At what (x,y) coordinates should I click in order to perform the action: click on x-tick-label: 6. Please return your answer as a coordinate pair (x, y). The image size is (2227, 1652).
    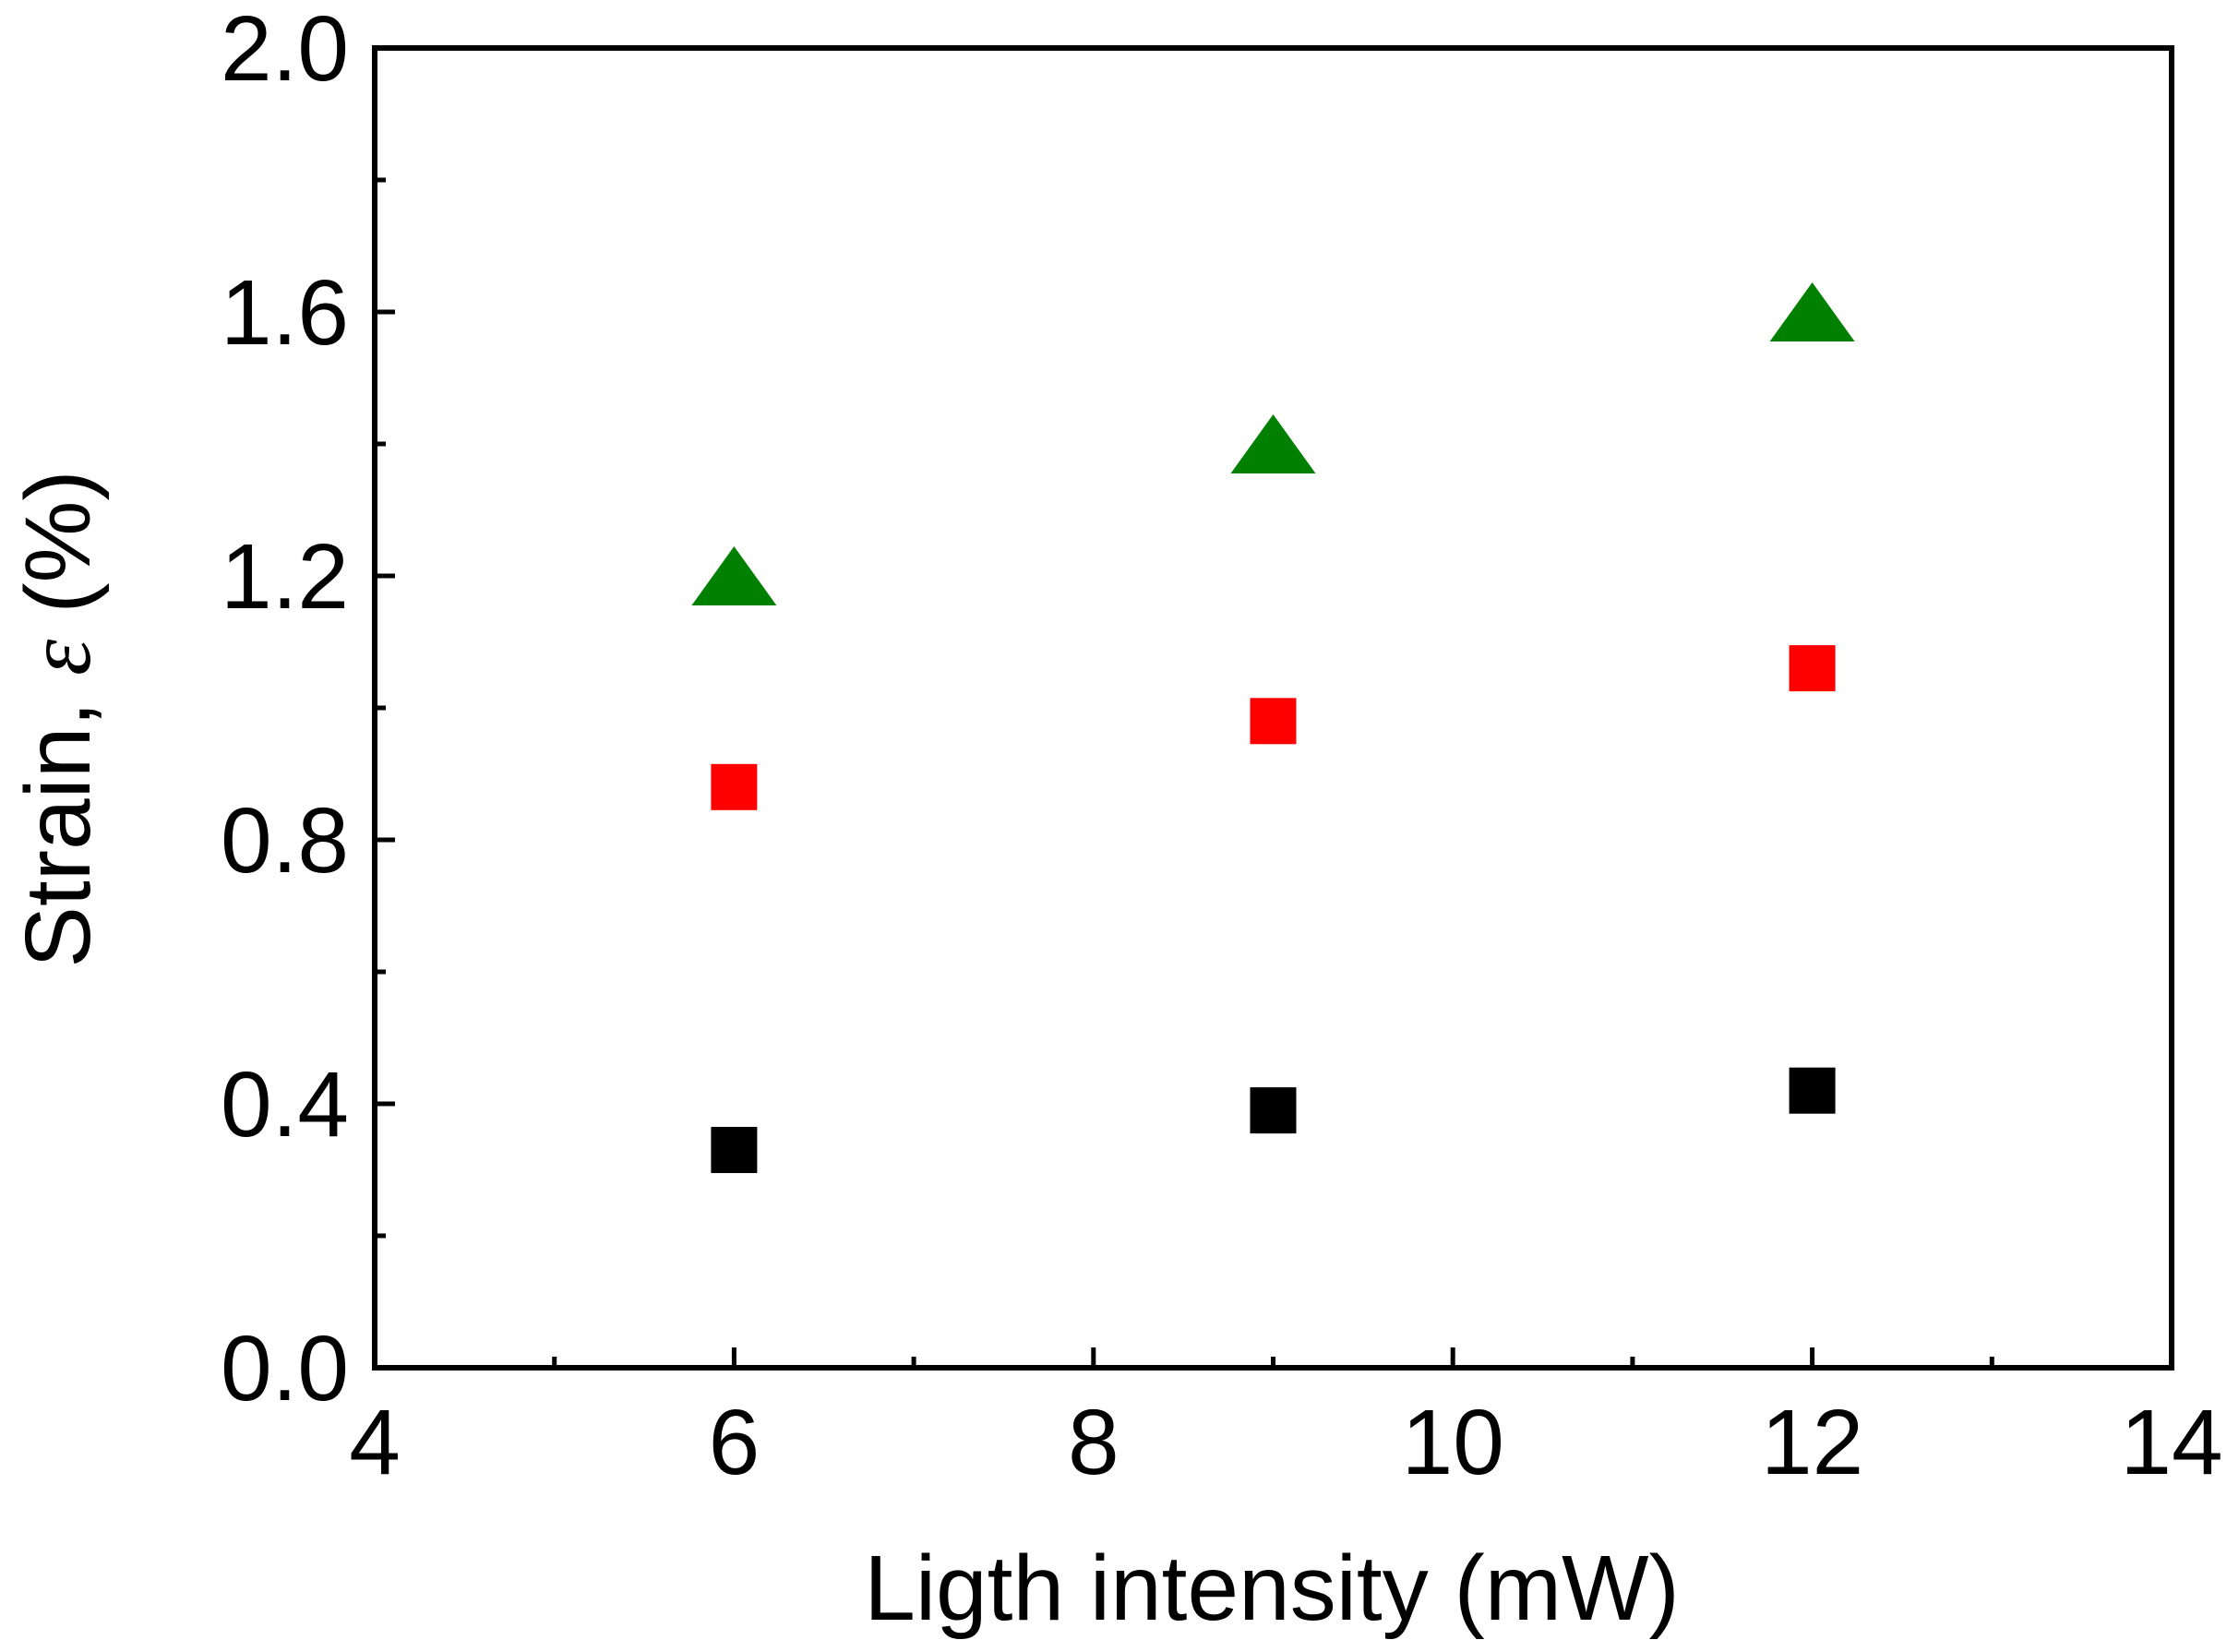
    Looking at the image, I should click on (735, 1442).